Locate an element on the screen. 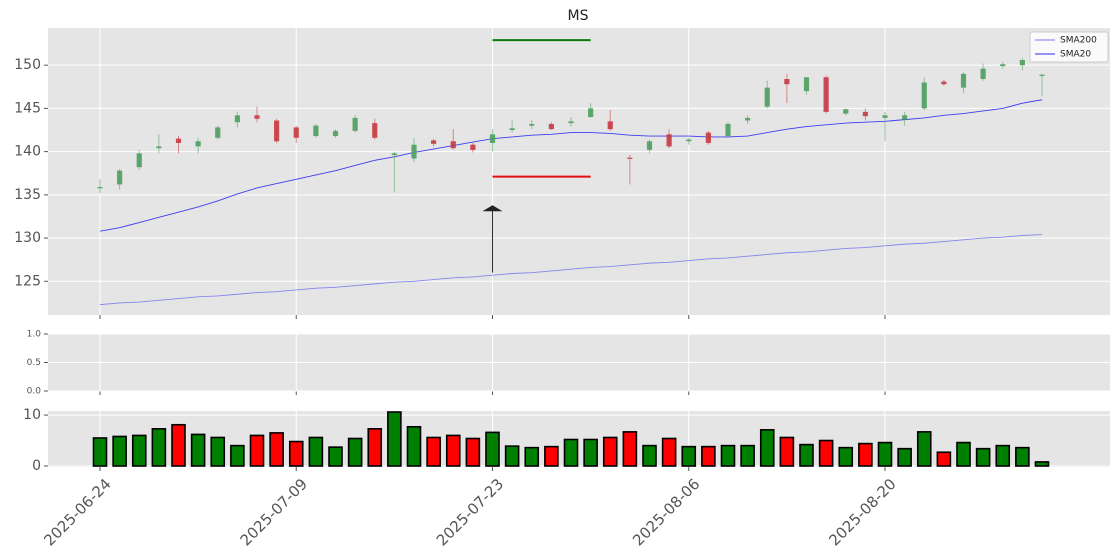  x-tick-label: 2025-06-24 is located at coordinates (77, 512).